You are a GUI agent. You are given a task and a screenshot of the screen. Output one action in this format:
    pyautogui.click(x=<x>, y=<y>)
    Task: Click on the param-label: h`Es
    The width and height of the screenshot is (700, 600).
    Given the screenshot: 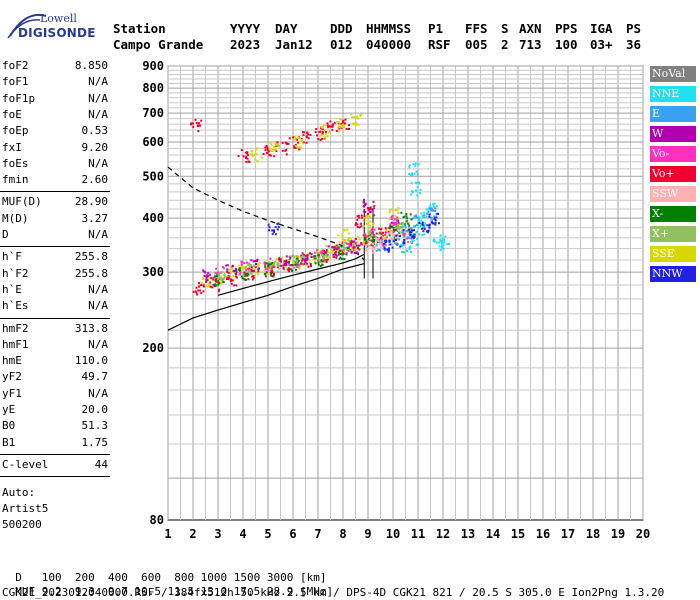 What is the action you would take?
    pyautogui.click(x=15, y=306)
    